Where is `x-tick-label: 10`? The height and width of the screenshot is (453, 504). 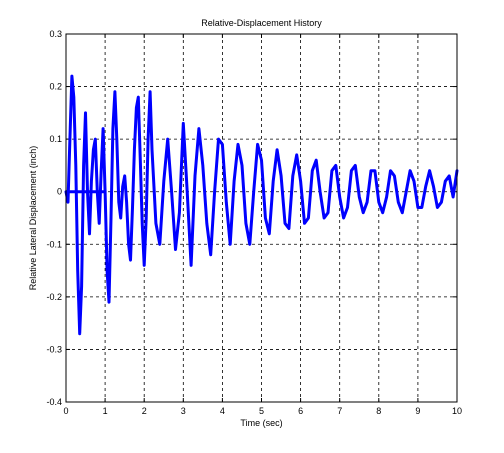
x-tick-label: 10 is located at coordinates (457, 411).